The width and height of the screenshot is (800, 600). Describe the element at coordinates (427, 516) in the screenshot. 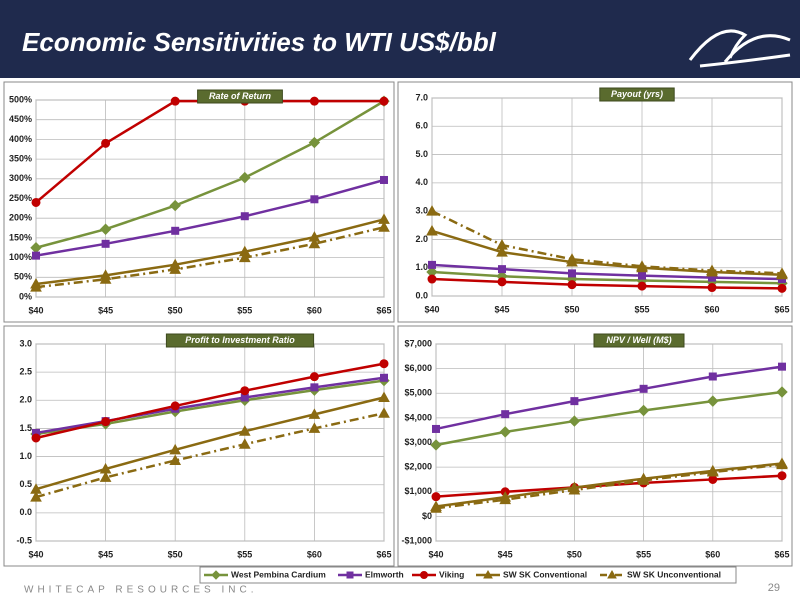

I see `y-tick-label: $0` at that location.